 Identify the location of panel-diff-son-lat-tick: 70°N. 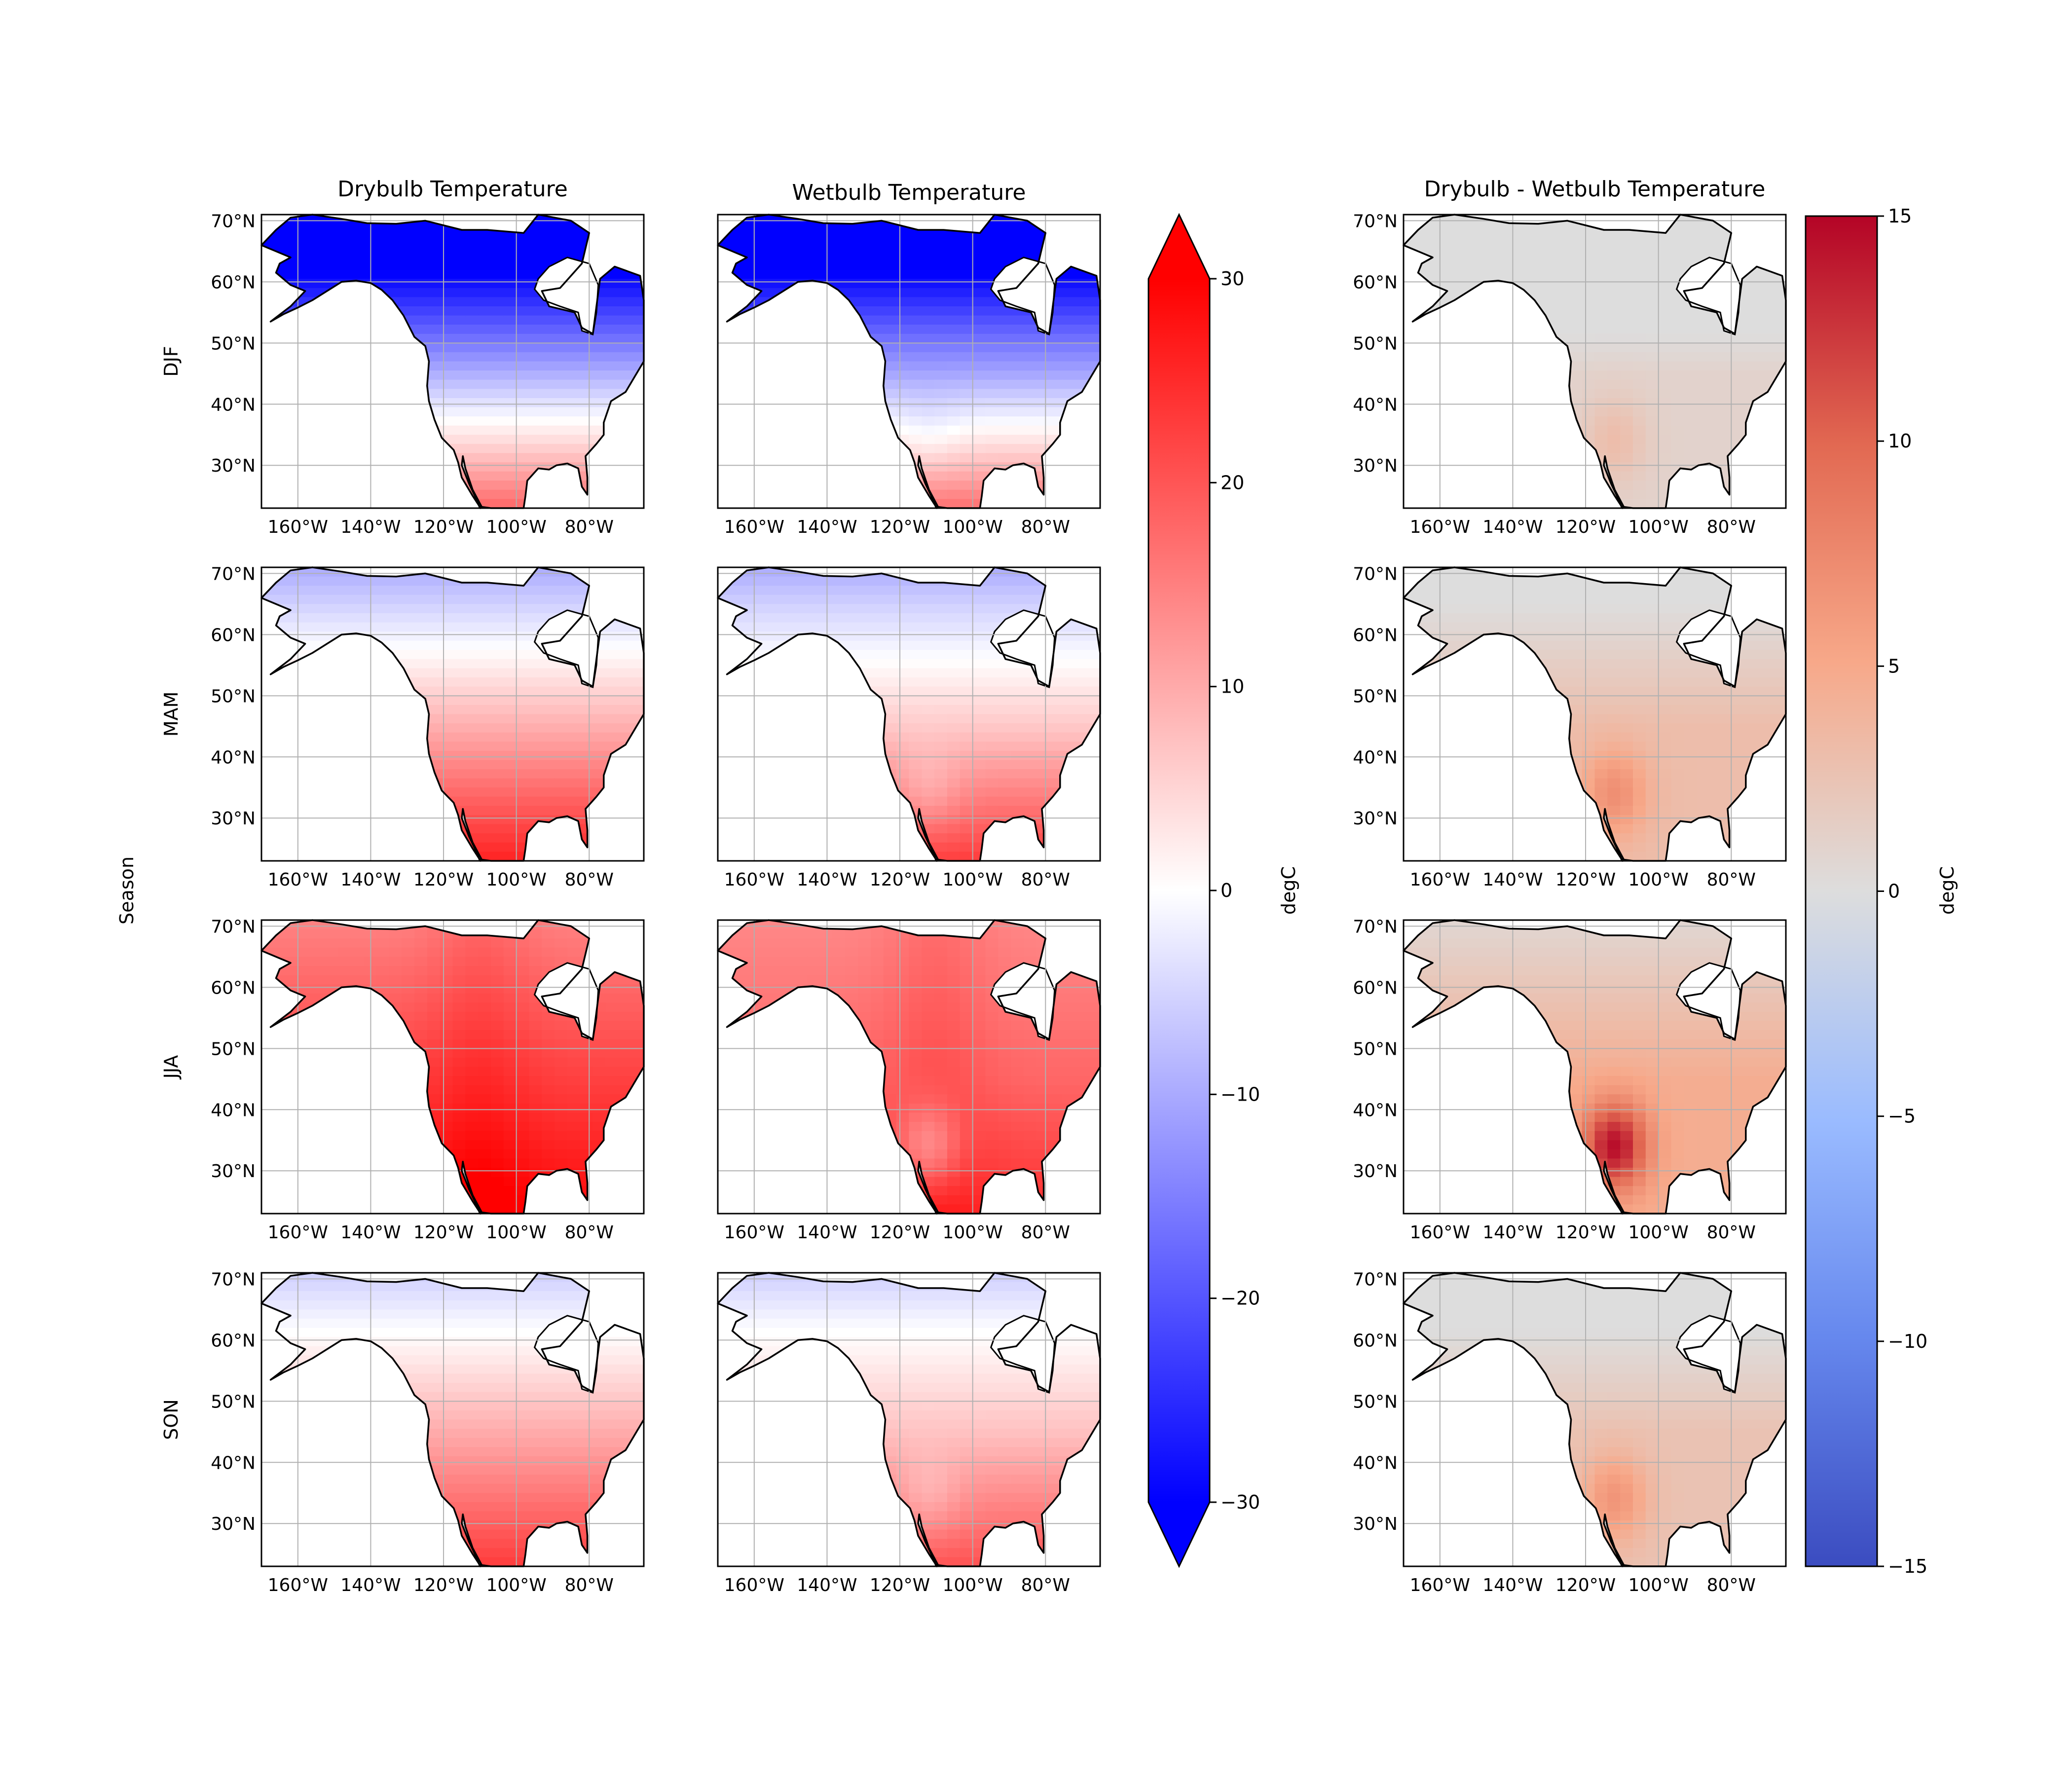
(1376, 1280).